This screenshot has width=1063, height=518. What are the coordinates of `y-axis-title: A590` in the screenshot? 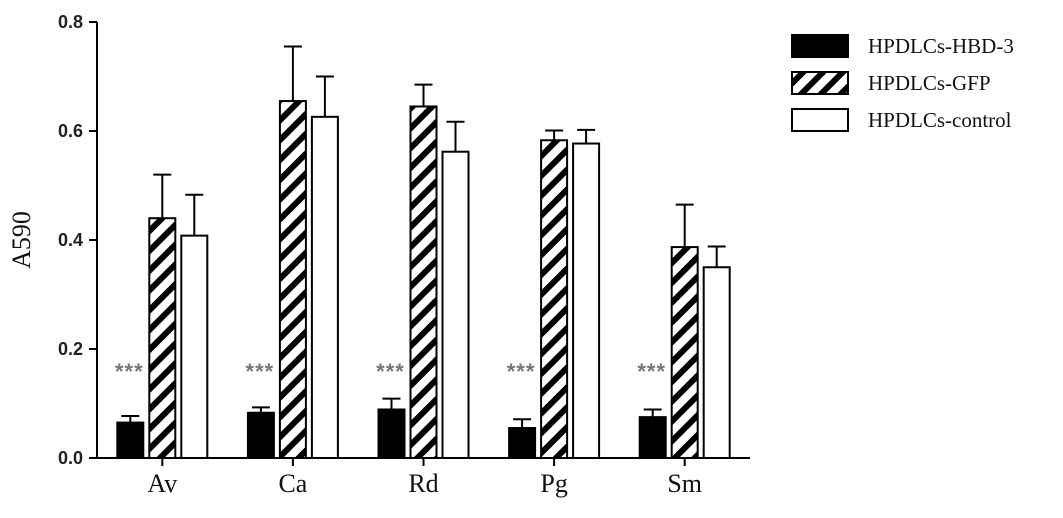 It's located at (21, 240).